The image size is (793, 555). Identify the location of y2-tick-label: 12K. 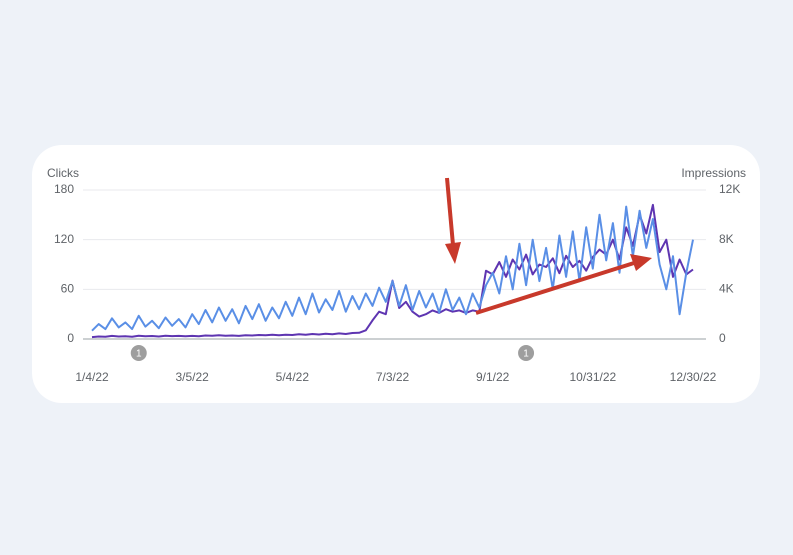
(729, 189).